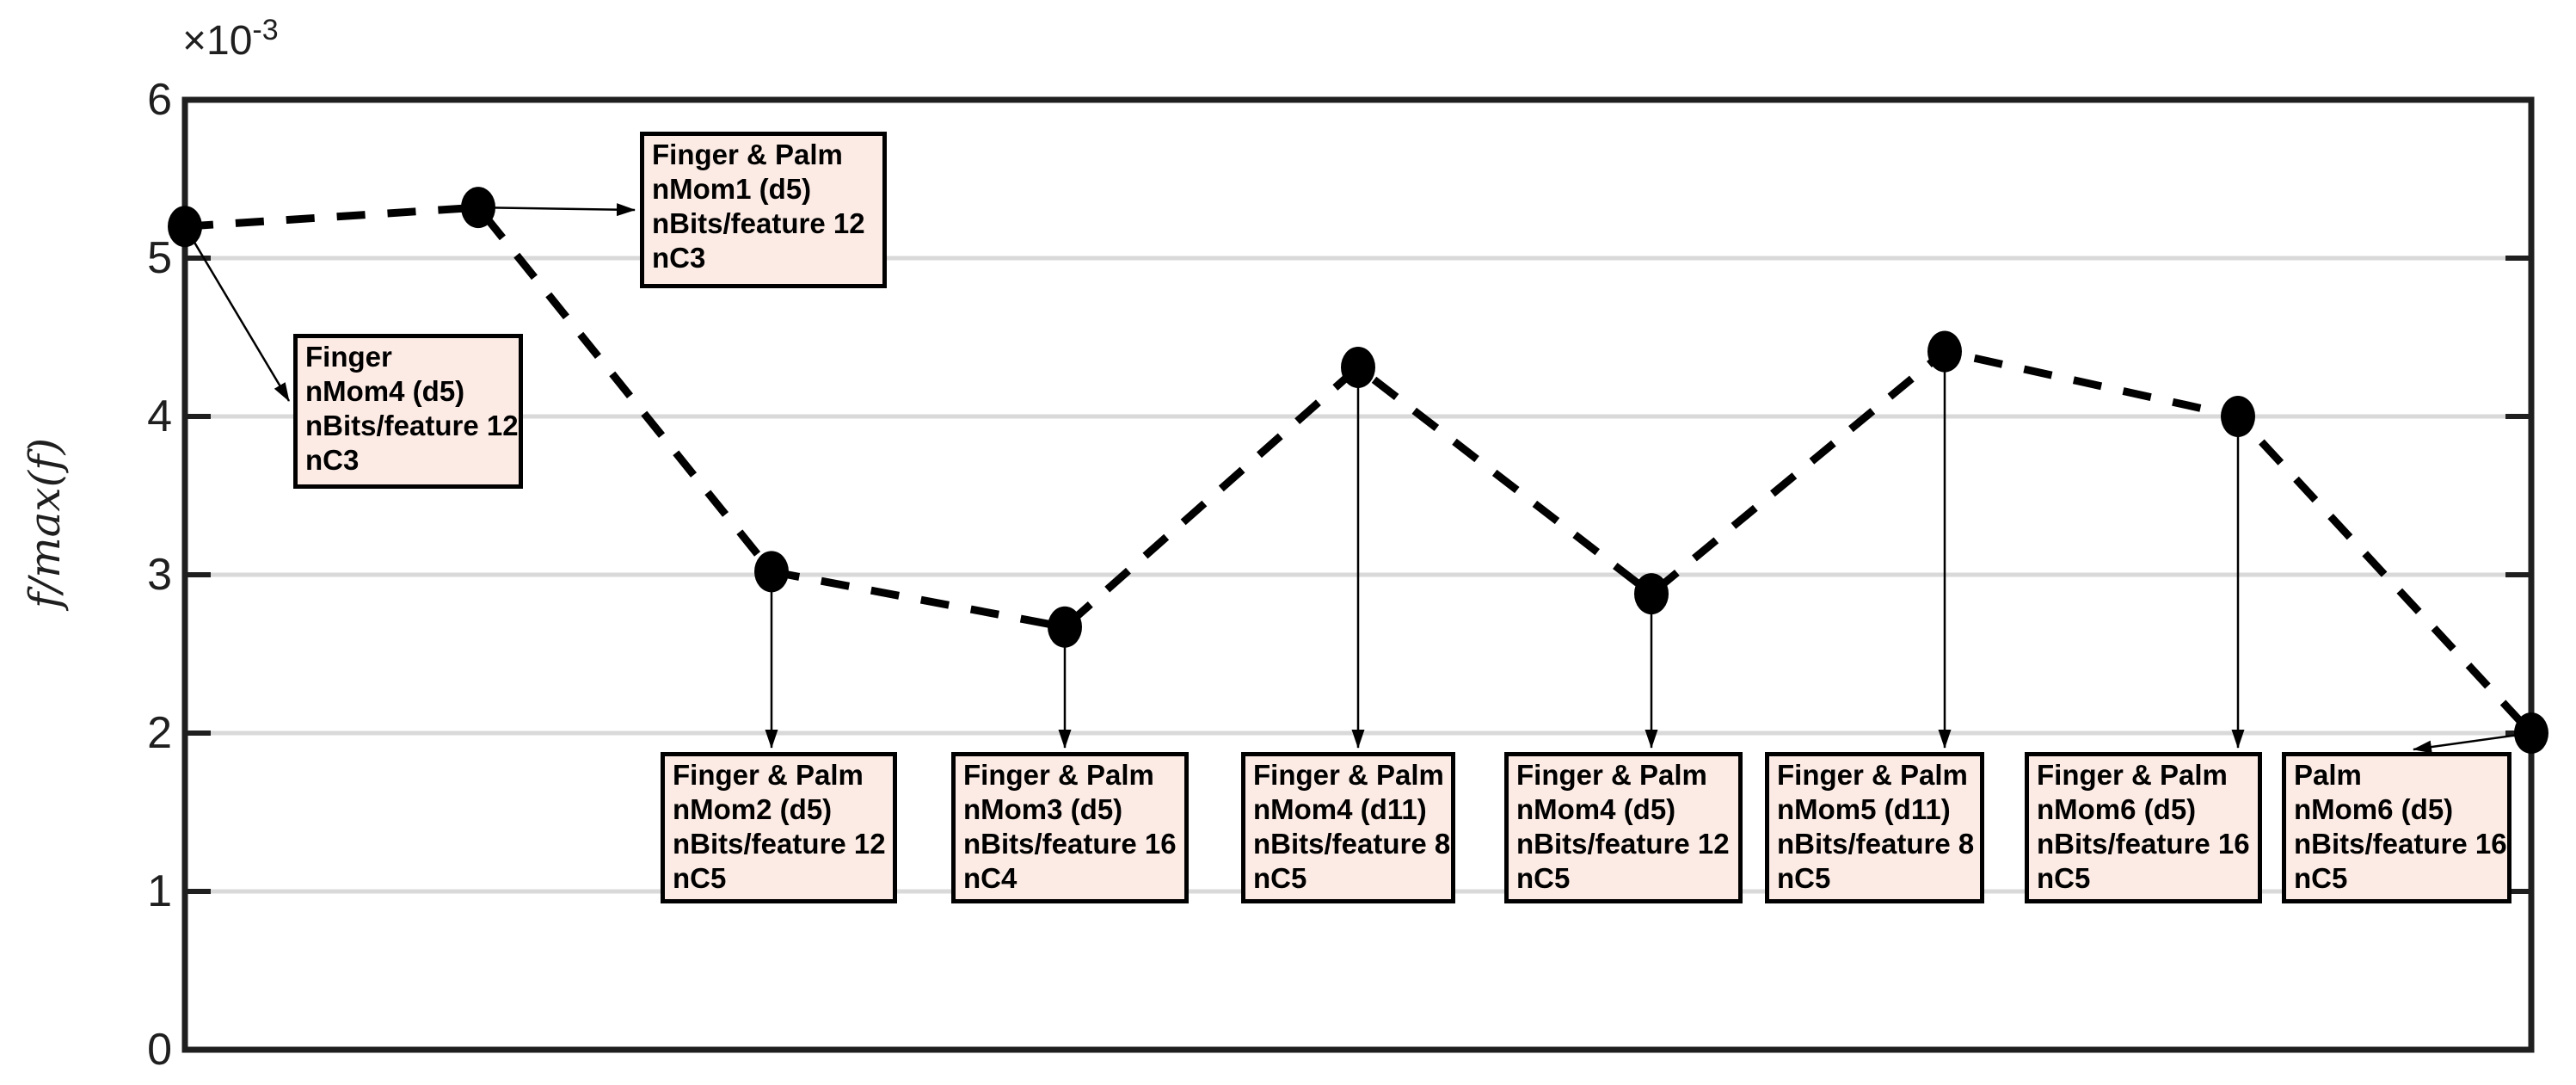 This screenshot has width=2576, height=1085. What do you see at coordinates (265, 30) in the screenshot?
I see `exponent-power: -3` at bounding box center [265, 30].